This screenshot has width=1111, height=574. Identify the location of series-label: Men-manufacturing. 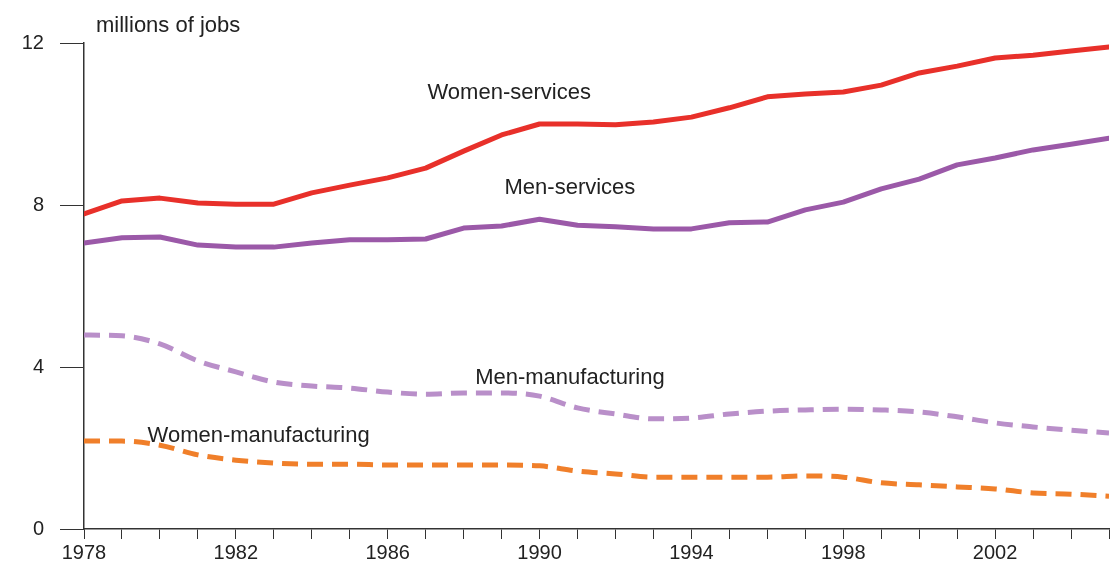
(570, 376).